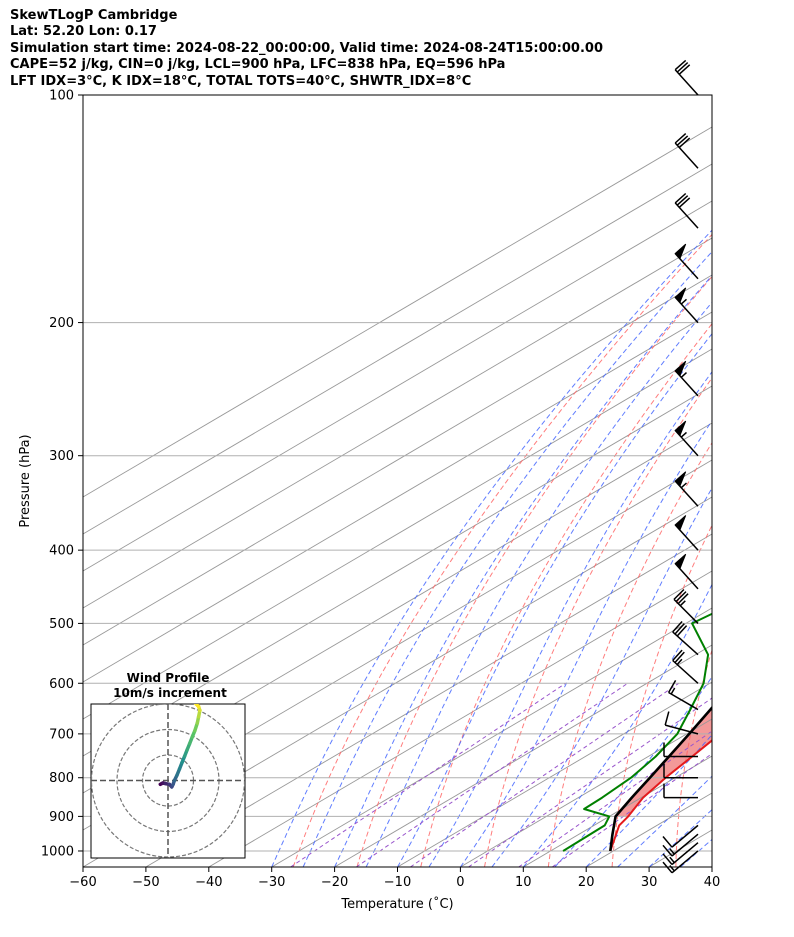  What do you see at coordinates (649, 882) in the screenshot?
I see `x-tick-label: 30` at bounding box center [649, 882].